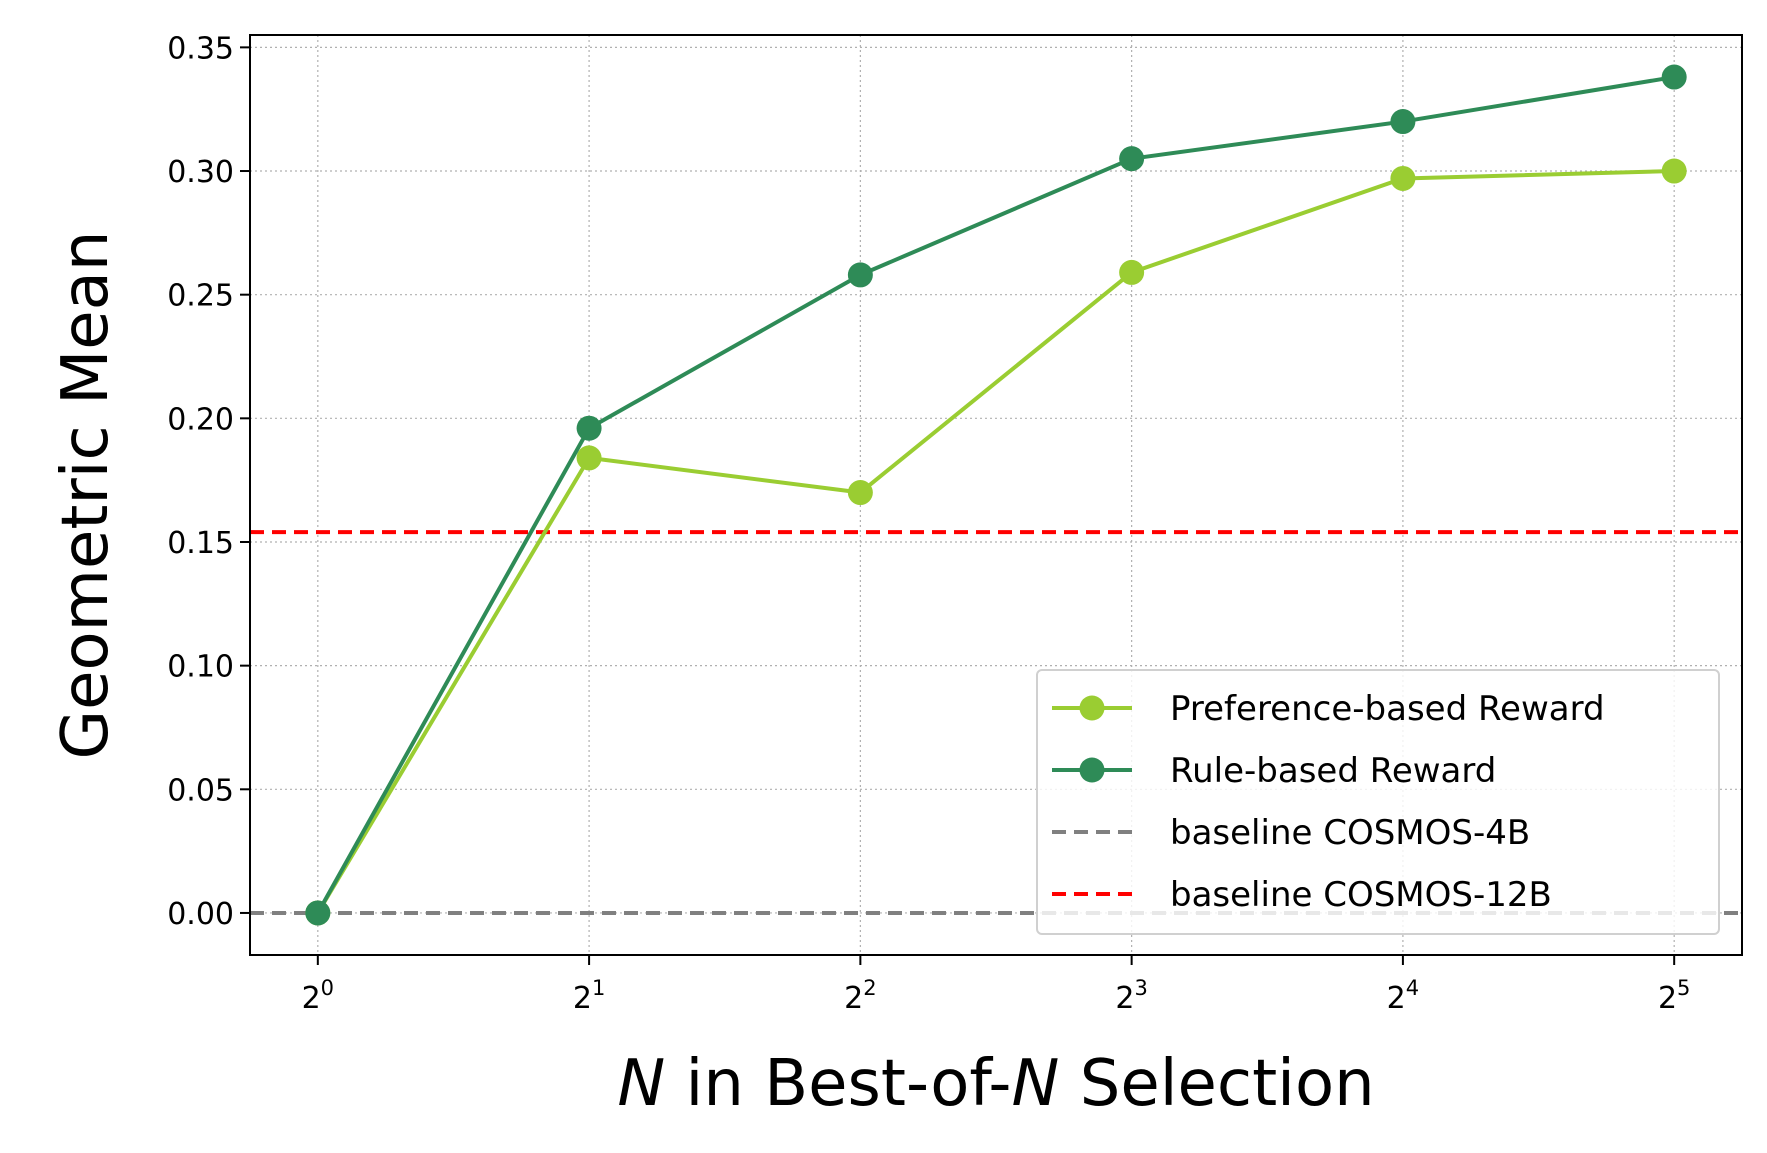  What do you see at coordinates (1350, 833) in the screenshot?
I see `legend-label-2: baseline COSMOS-4B` at bounding box center [1350, 833].